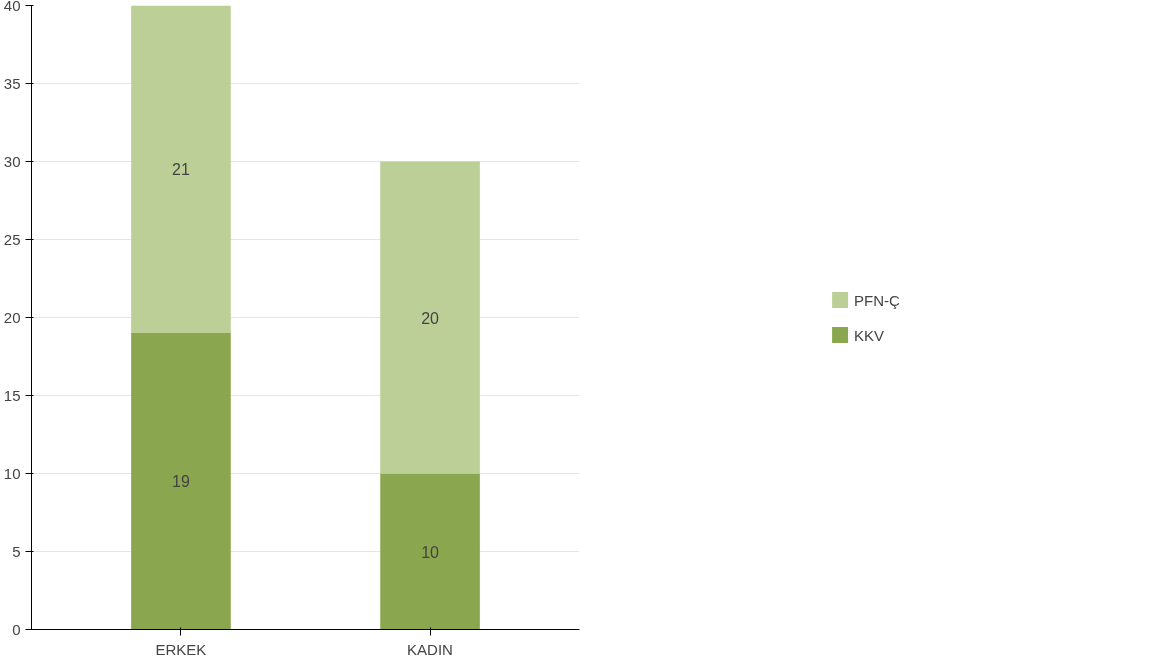 The image size is (1166, 672). Describe the element at coordinates (12, 7) in the screenshot. I see `y-tick-label: 40` at that location.